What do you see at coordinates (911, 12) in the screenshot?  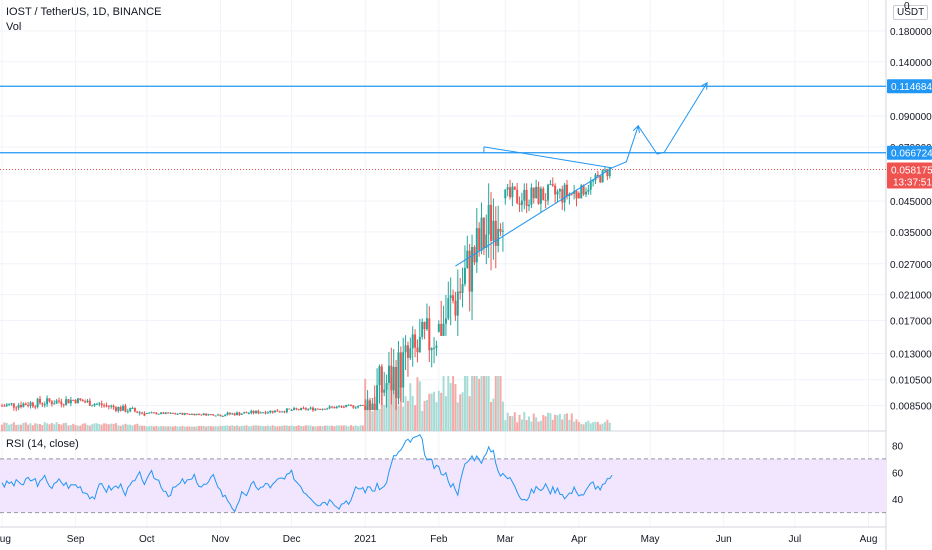 I see `currency-tag: USDT` at bounding box center [911, 12].